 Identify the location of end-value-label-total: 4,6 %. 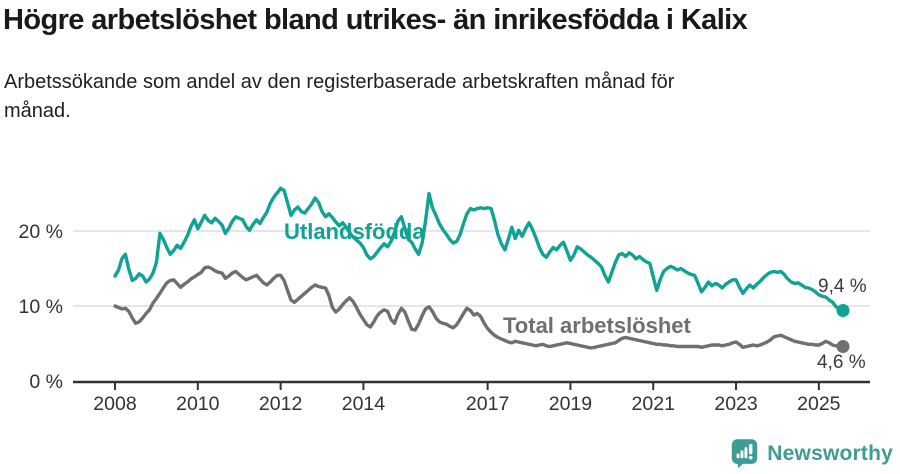
(841, 362).